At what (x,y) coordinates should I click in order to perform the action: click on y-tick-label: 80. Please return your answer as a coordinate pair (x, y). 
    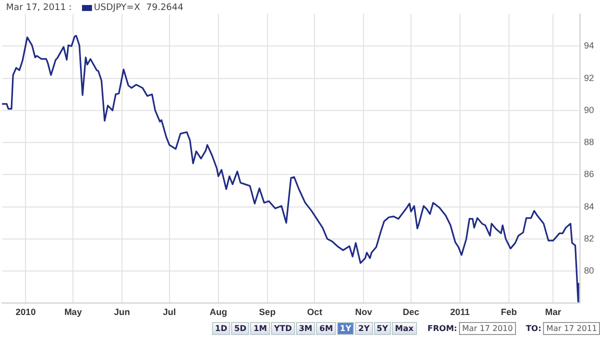
    Looking at the image, I should click on (589, 271).